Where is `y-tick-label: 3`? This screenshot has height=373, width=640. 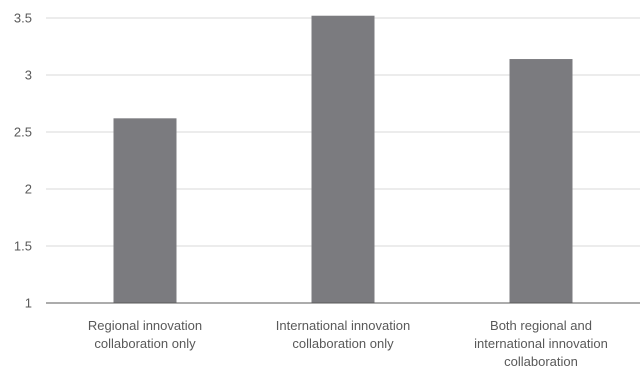 y-tick-label: 3 is located at coordinates (28, 75).